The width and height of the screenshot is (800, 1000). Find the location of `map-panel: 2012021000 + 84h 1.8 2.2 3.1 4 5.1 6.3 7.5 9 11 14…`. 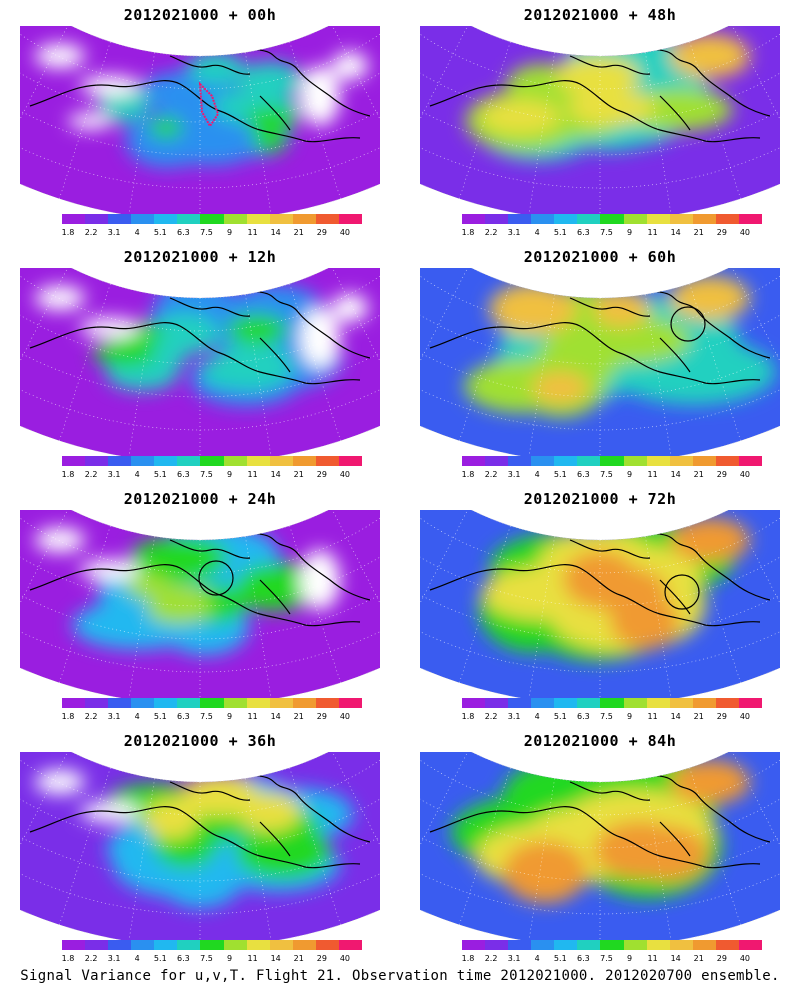

map-panel: 2012021000 + 84h 1.8 2.2 3.1 4 5.1 6.3 7.5 9 11 14… is located at coordinates (600, 849).